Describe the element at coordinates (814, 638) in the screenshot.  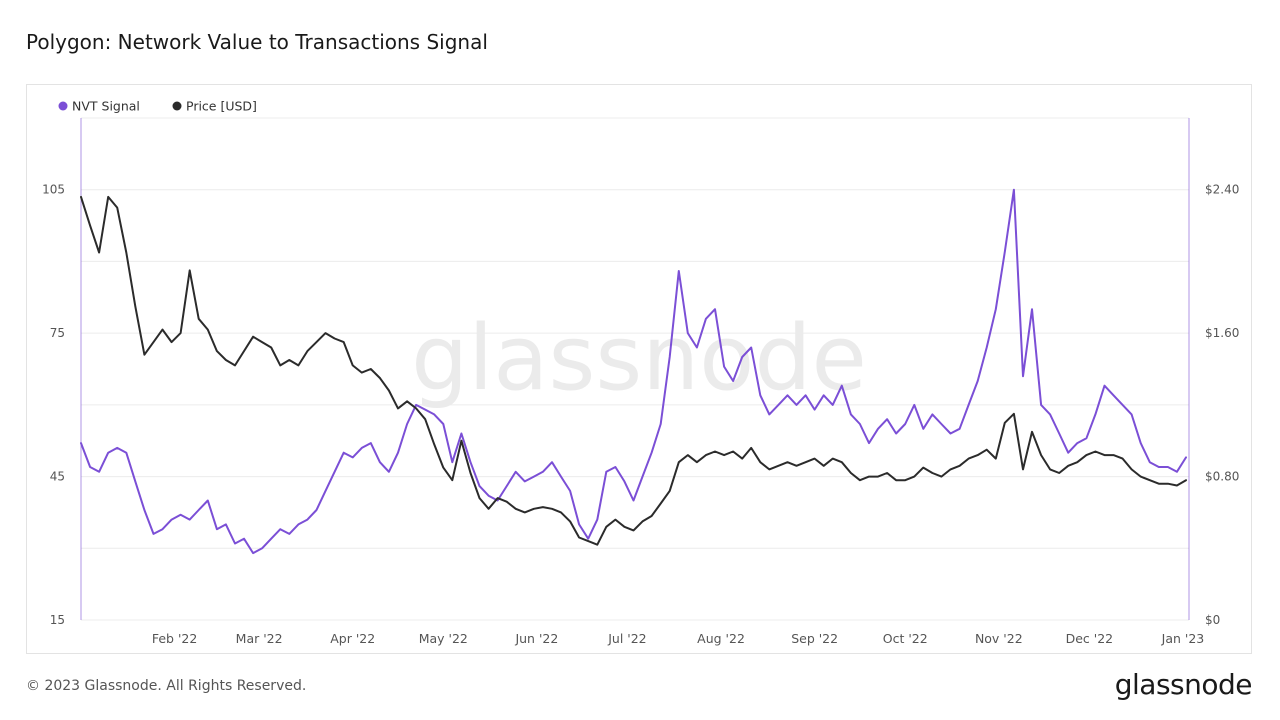
I see `x-tick-label: Sep '22` at that location.